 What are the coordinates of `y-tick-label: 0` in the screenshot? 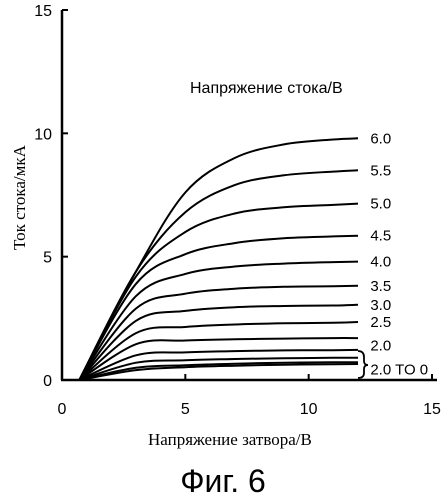 It's located at (47, 381).